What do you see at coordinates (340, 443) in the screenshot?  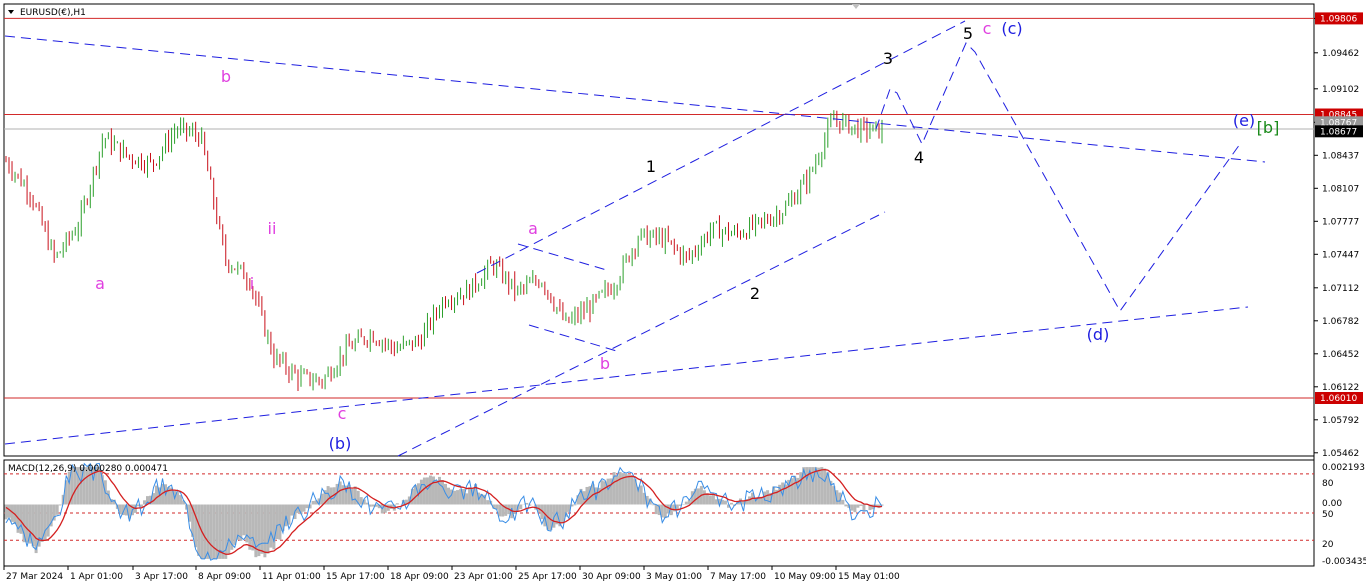 I see `wave-label: (b)` at bounding box center [340, 443].